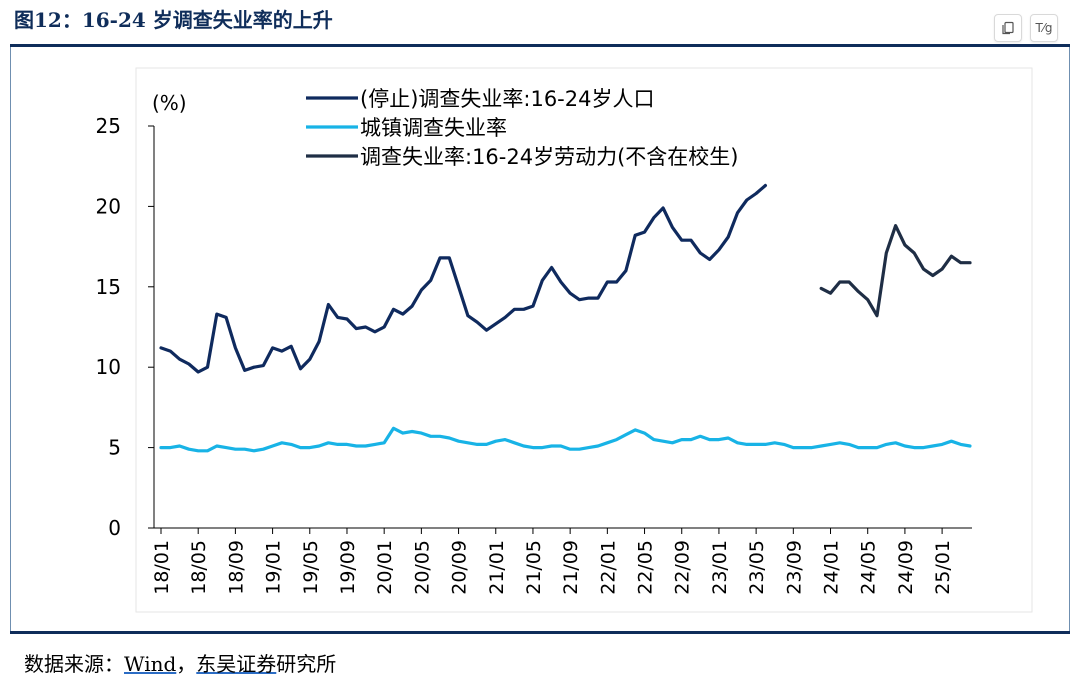 The width and height of the screenshot is (1080, 689). I want to click on x-tick-label: 20/05, so click(422, 567).